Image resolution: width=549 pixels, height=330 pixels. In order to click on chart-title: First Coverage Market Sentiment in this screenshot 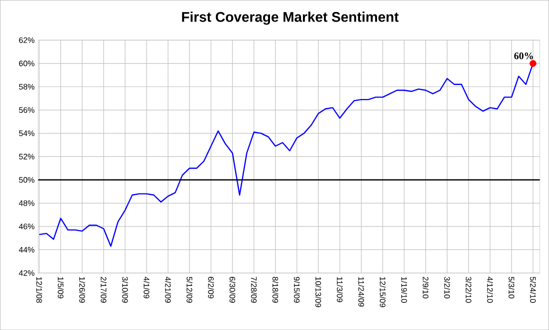, I will do `click(290, 18)`.